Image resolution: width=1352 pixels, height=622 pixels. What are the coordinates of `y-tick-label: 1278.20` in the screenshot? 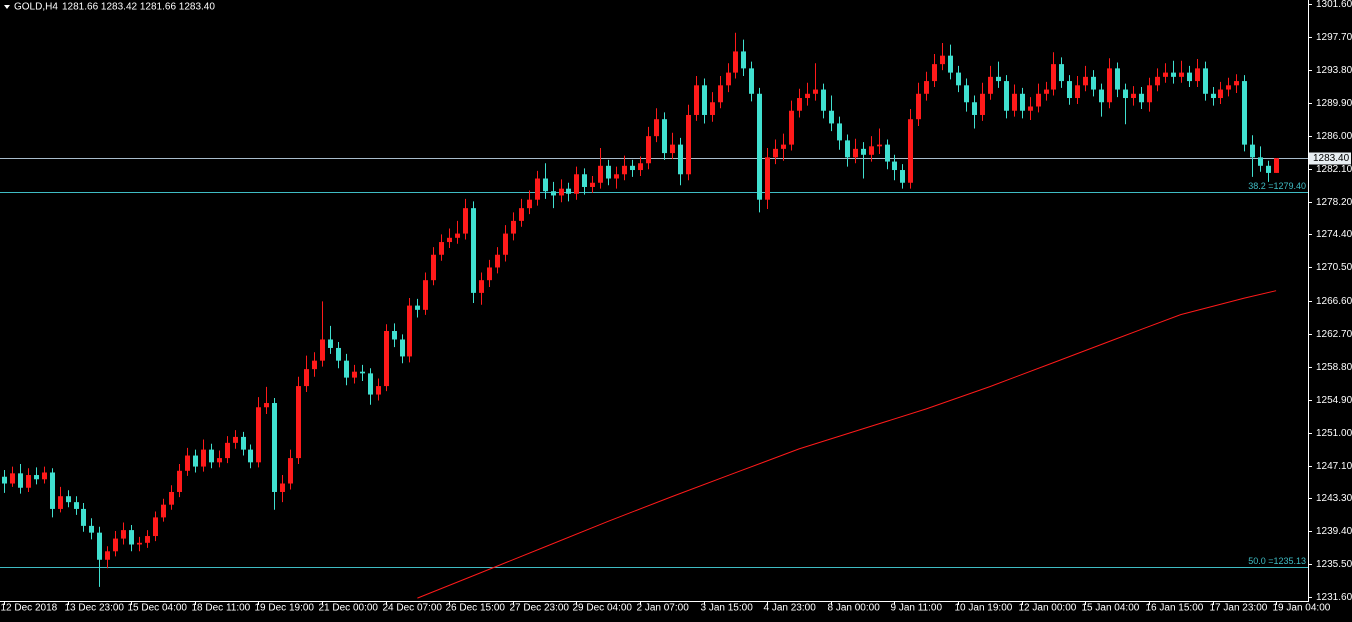 It's located at (1334, 202).